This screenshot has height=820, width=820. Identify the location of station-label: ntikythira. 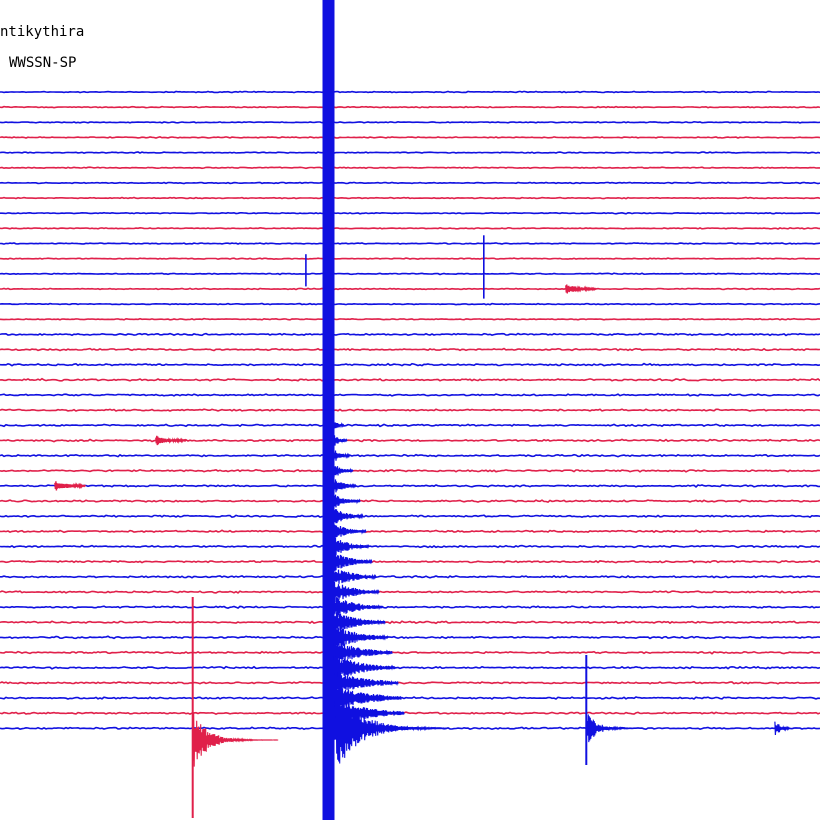
(42, 32).